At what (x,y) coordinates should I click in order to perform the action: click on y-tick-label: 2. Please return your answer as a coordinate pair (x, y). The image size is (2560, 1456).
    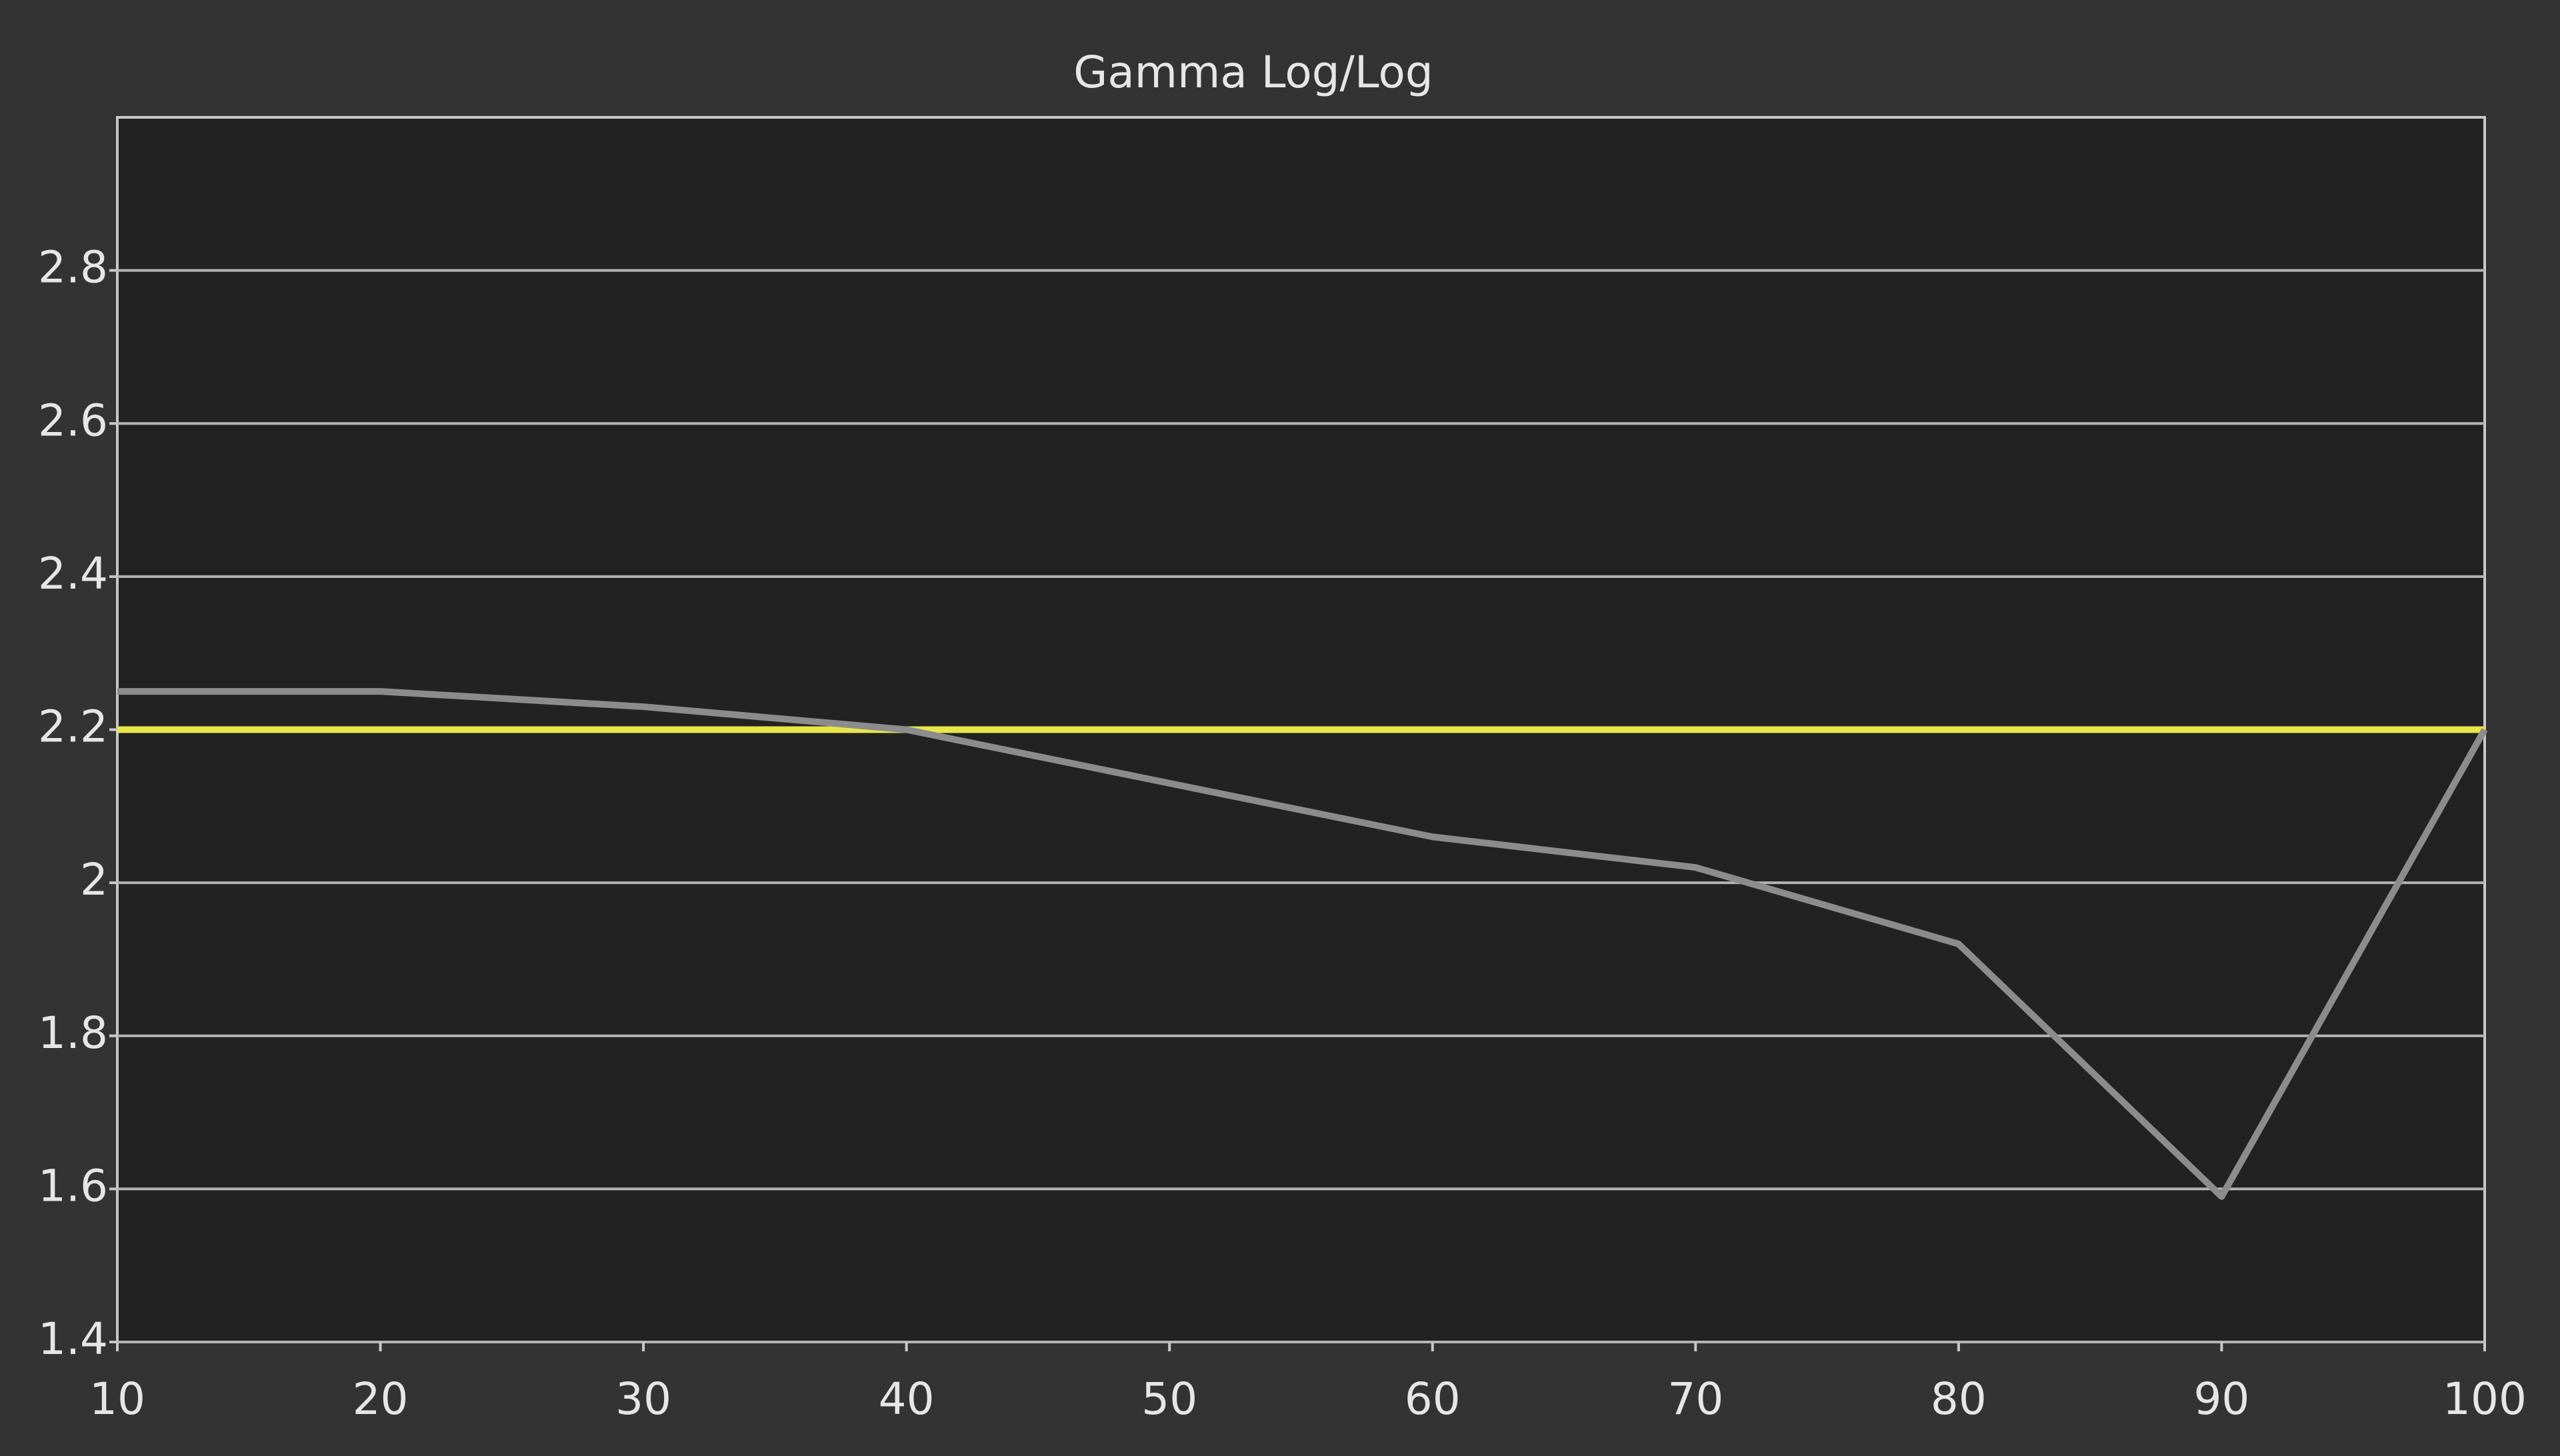
    Looking at the image, I should click on (94, 879).